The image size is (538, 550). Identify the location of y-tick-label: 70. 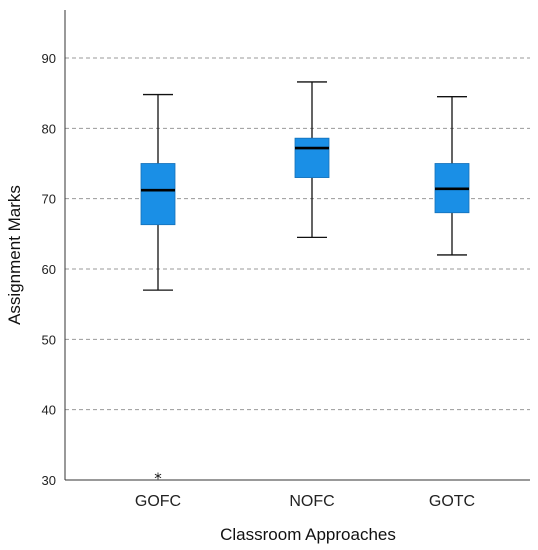
(49, 199).